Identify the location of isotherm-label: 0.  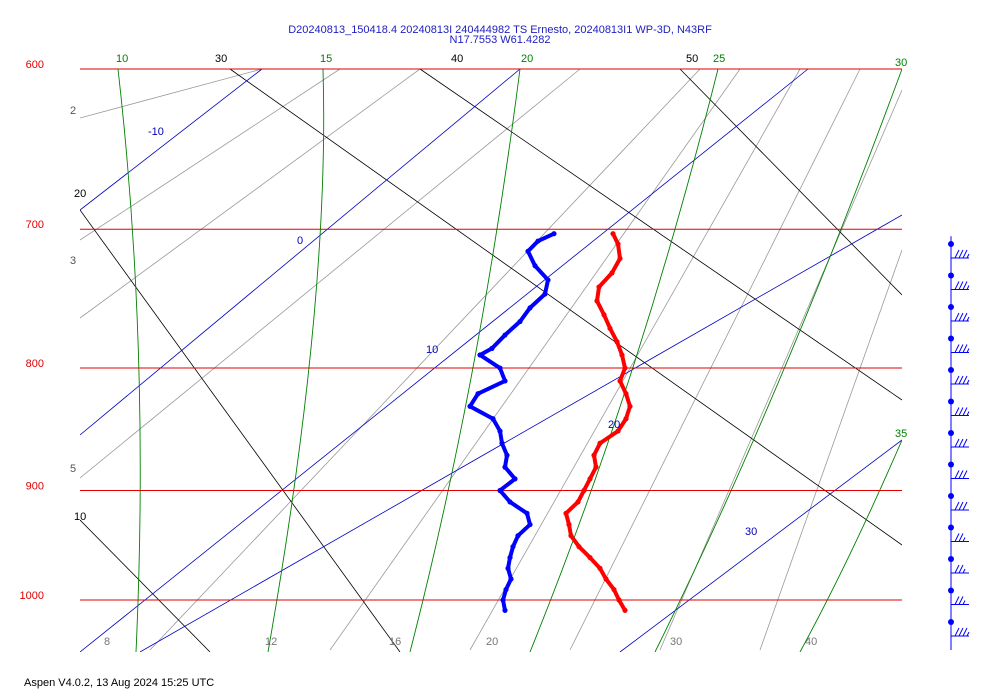
(300, 241).